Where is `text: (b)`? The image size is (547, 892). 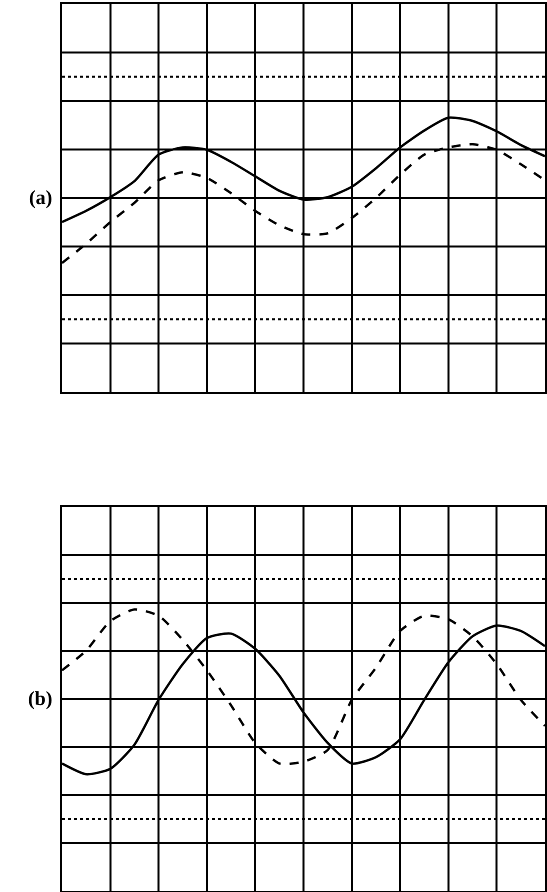
text: (b) is located at coordinates (40, 699).